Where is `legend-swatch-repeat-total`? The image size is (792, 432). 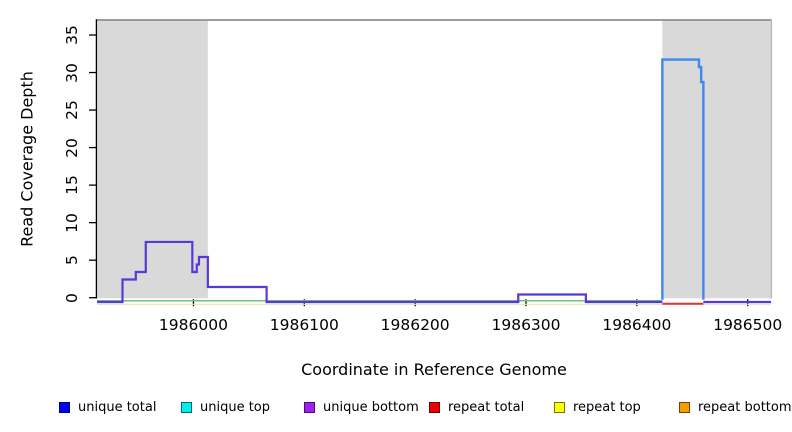
legend-swatch-repeat-total is located at coordinates (434, 407).